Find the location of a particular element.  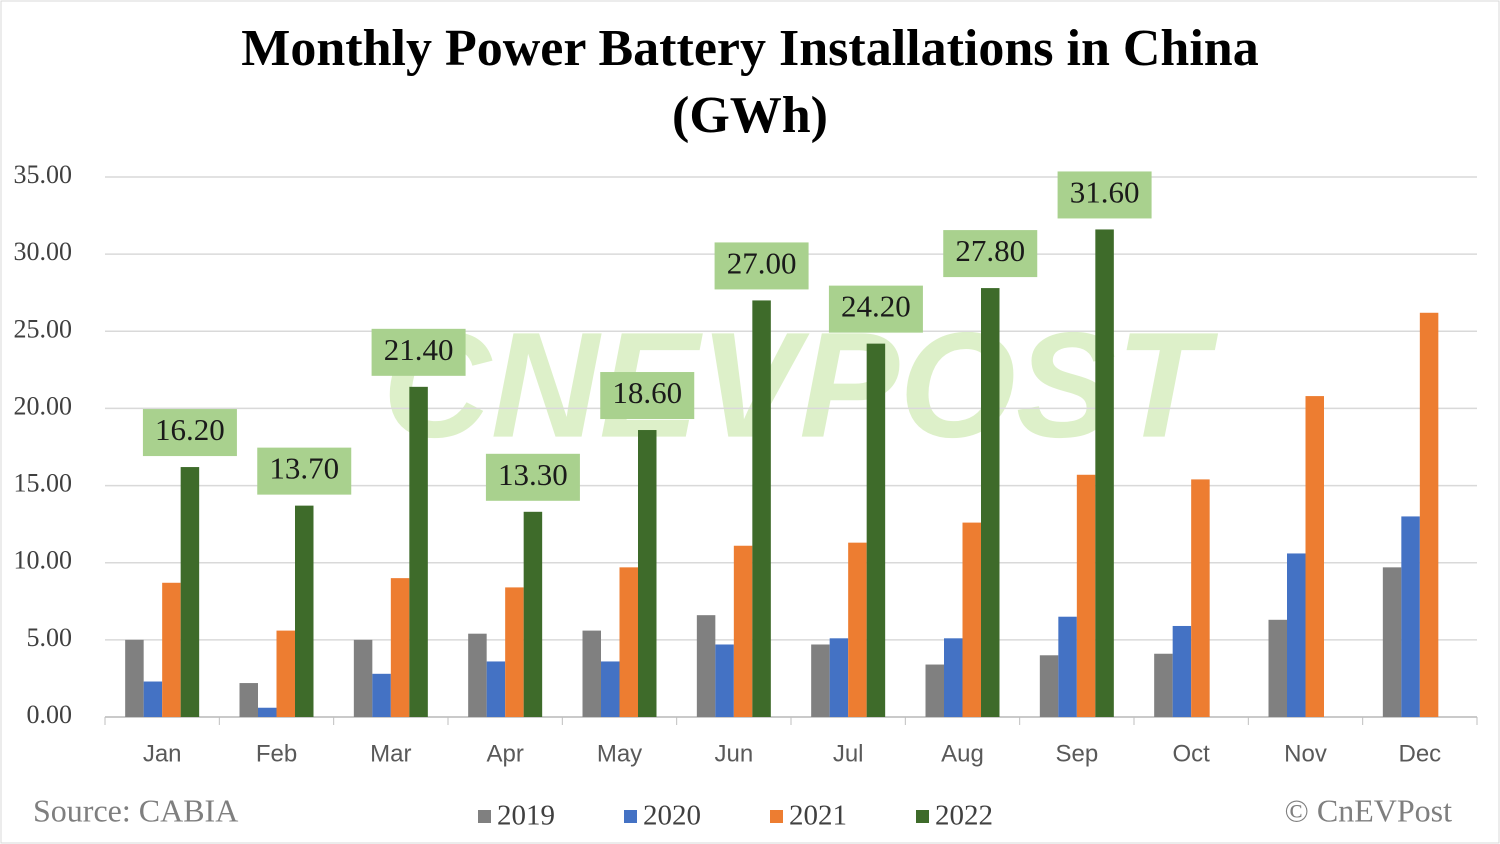

y-tick-label: 5.00 is located at coordinates (50, 637).